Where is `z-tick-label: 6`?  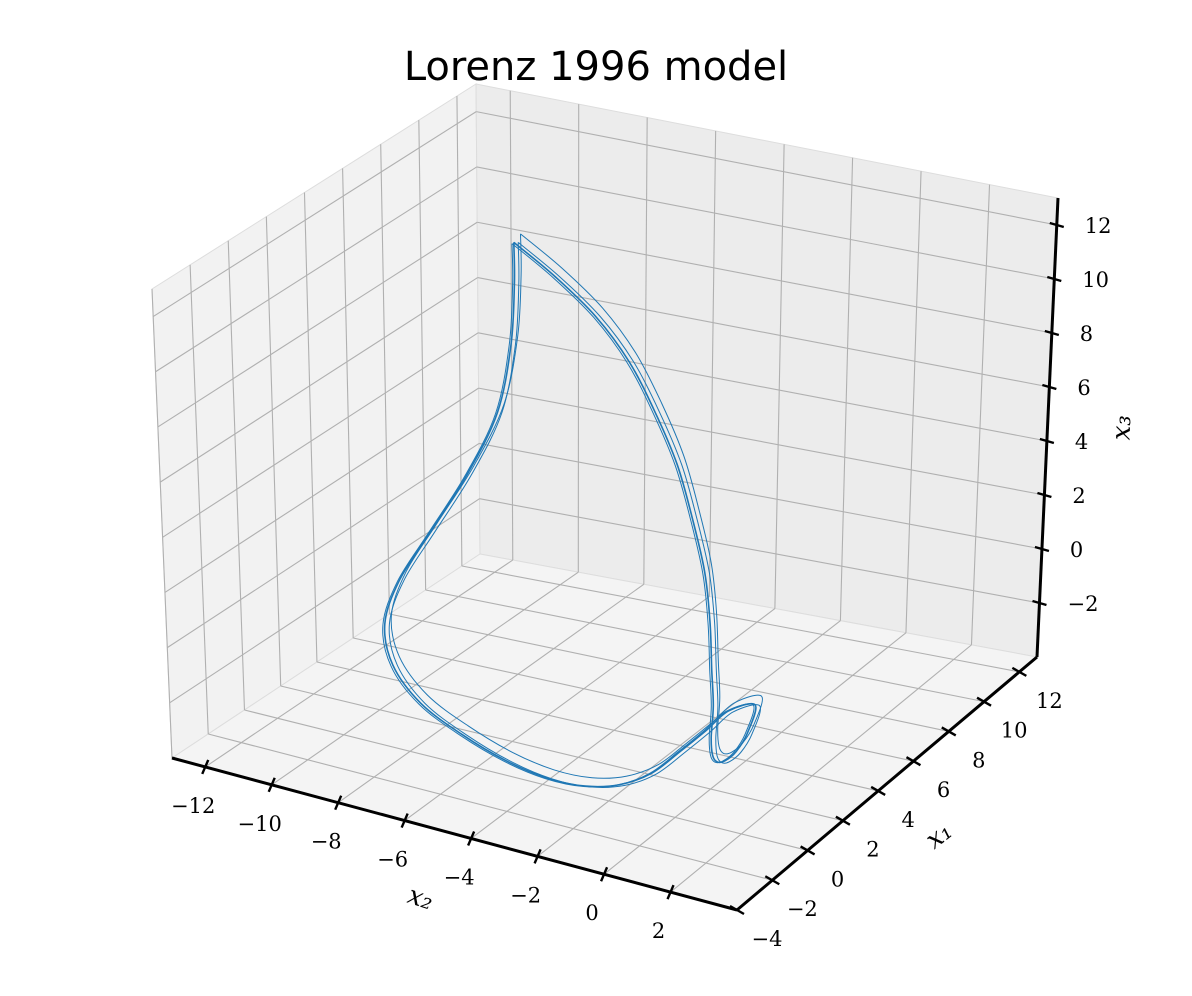
z-tick-label: 6 is located at coordinates (1083, 388).